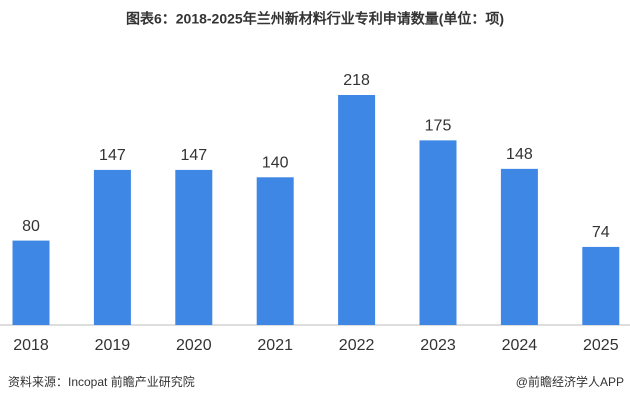  Describe the element at coordinates (601, 232) in the screenshot. I see `value-label: 74` at that location.